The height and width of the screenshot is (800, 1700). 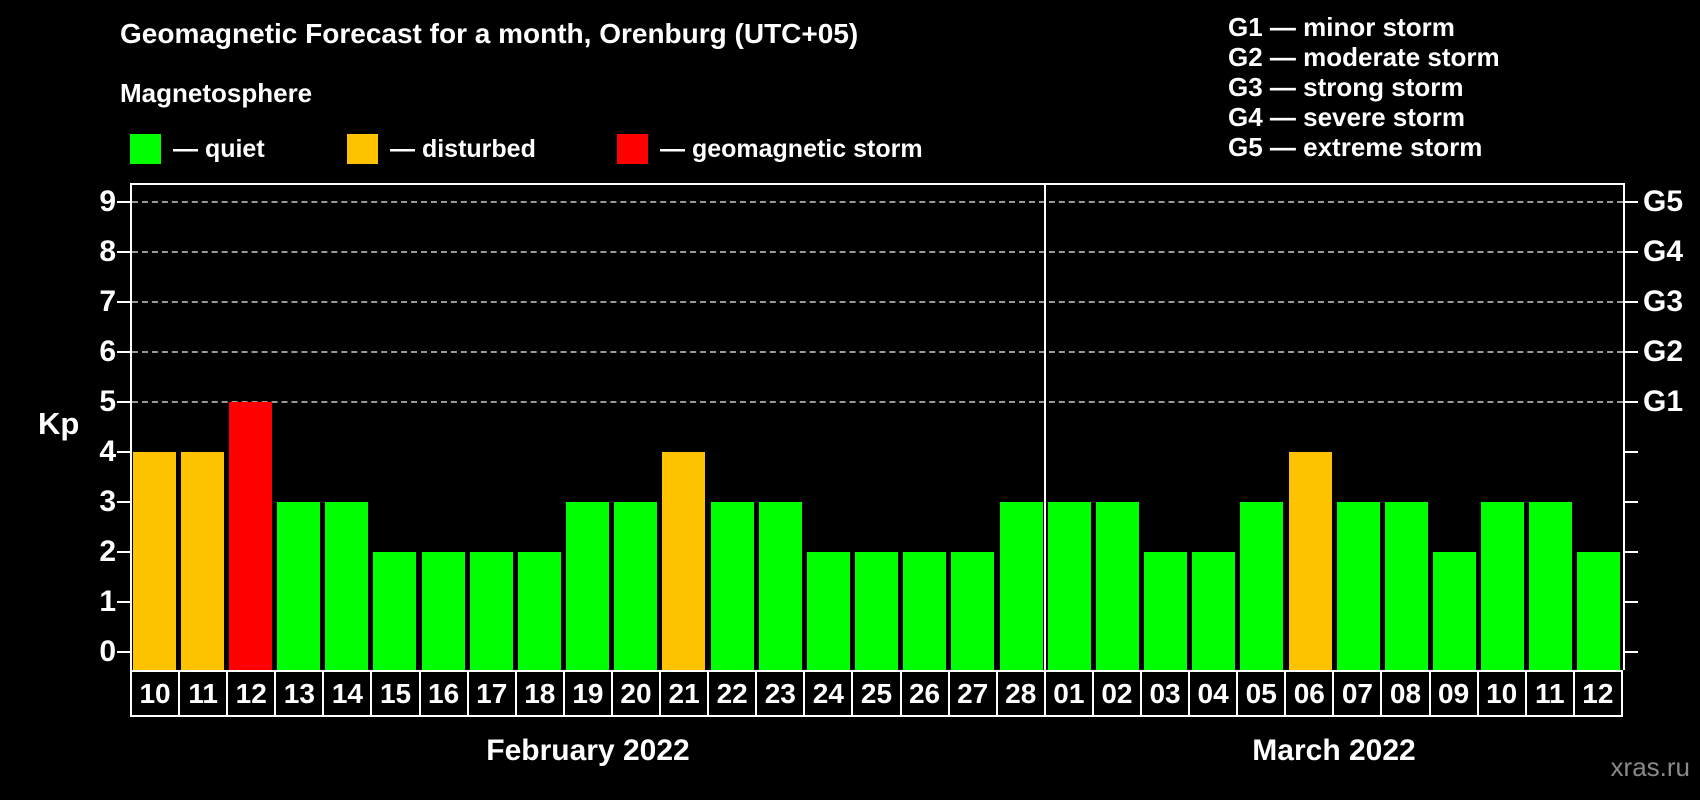 I want to click on legend-item-storm: — geomagnetic storm, so click(x=770, y=149).